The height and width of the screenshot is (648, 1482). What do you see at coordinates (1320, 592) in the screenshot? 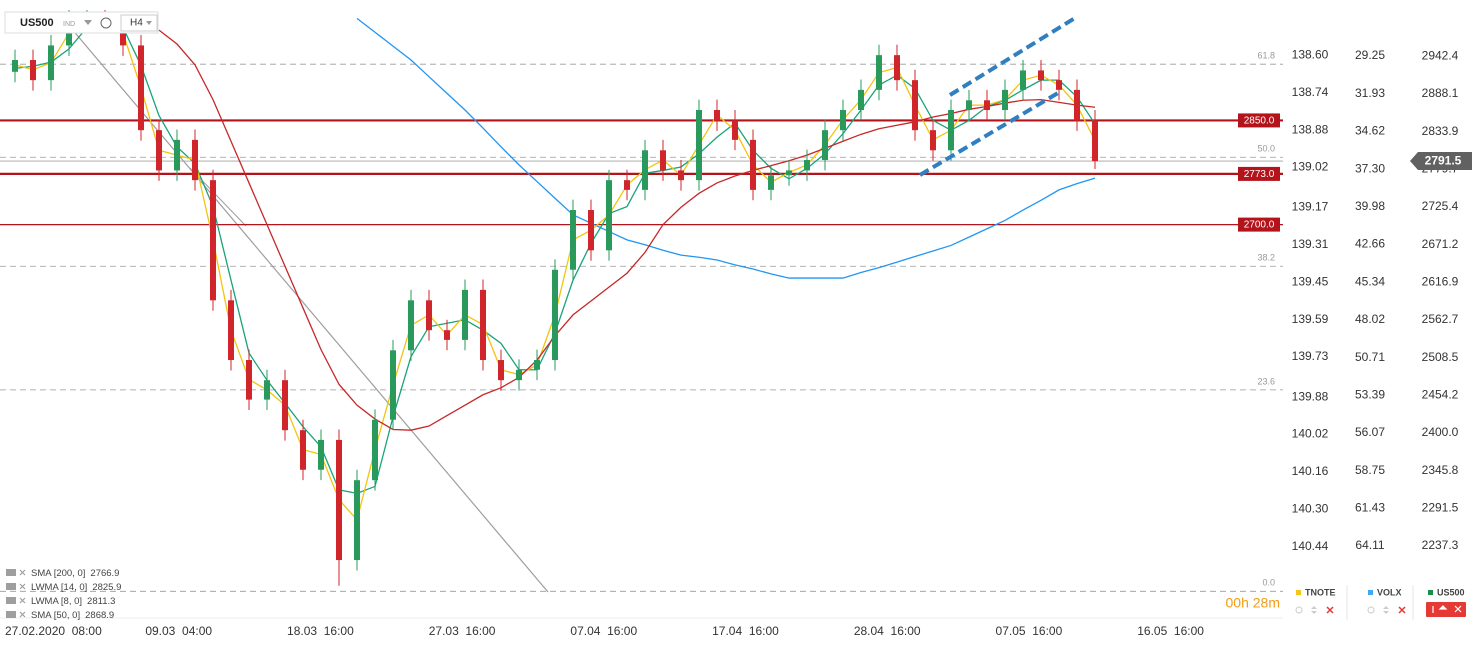
I see `scale-name: TNOTE` at bounding box center [1320, 592].